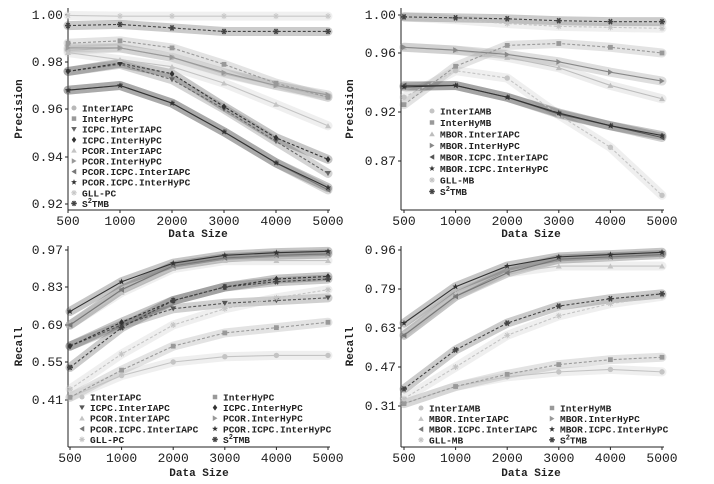 This screenshot has height=484, width=714. I want to click on legend-label: InterIAMB, so click(455, 409).